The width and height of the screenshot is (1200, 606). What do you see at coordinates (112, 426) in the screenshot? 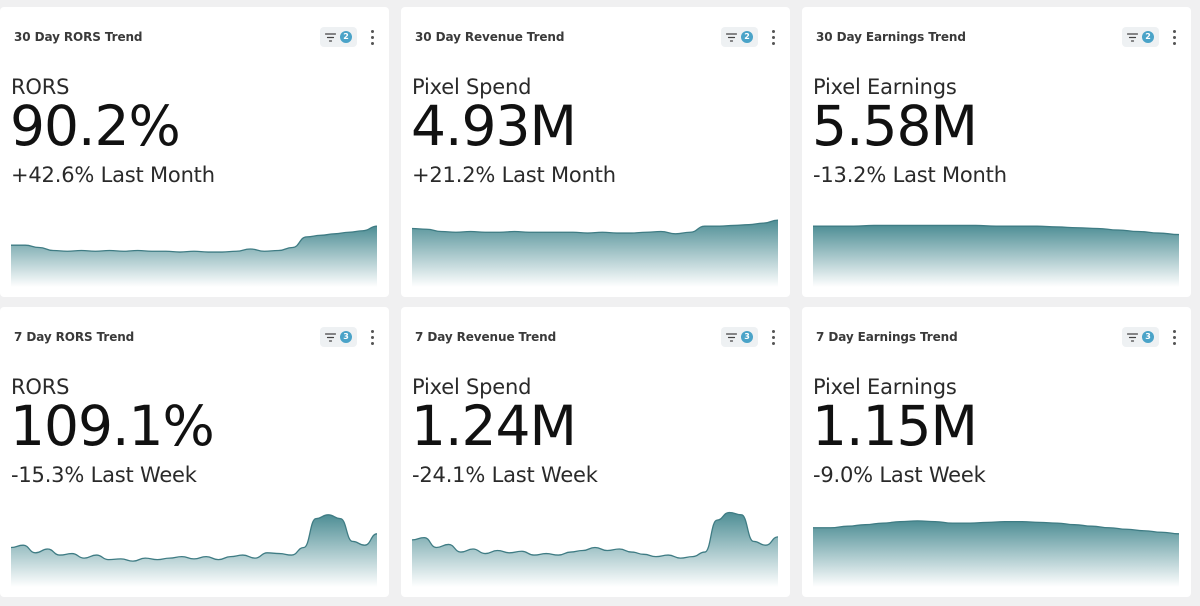
I see `metric-value: 109.1%` at bounding box center [112, 426].